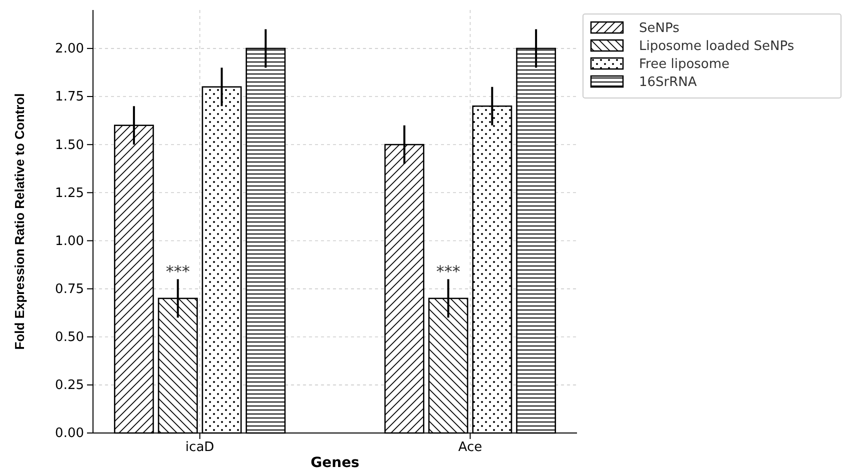 Image resolution: width=845 pixels, height=472 pixels. Describe the element at coordinates (716, 46) in the screenshot. I see `legend-label: Liposome loaded SeNPs` at that location.